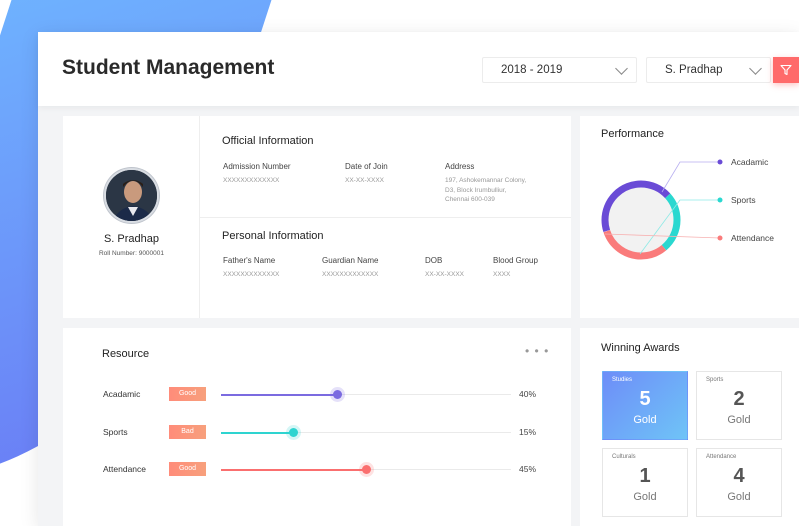 Image resolution: width=799 pixels, height=526 pixels. I want to click on donut-segment-acadamic, so click(641, 220).